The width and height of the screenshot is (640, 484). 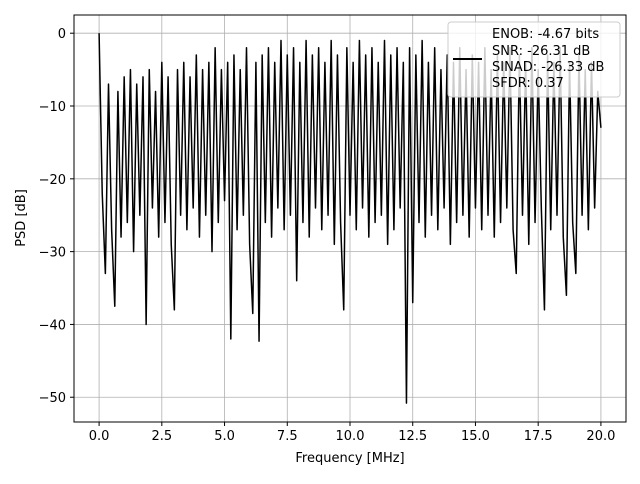 I want to click on y-tick-label: −50, so click(x=52, y=398).